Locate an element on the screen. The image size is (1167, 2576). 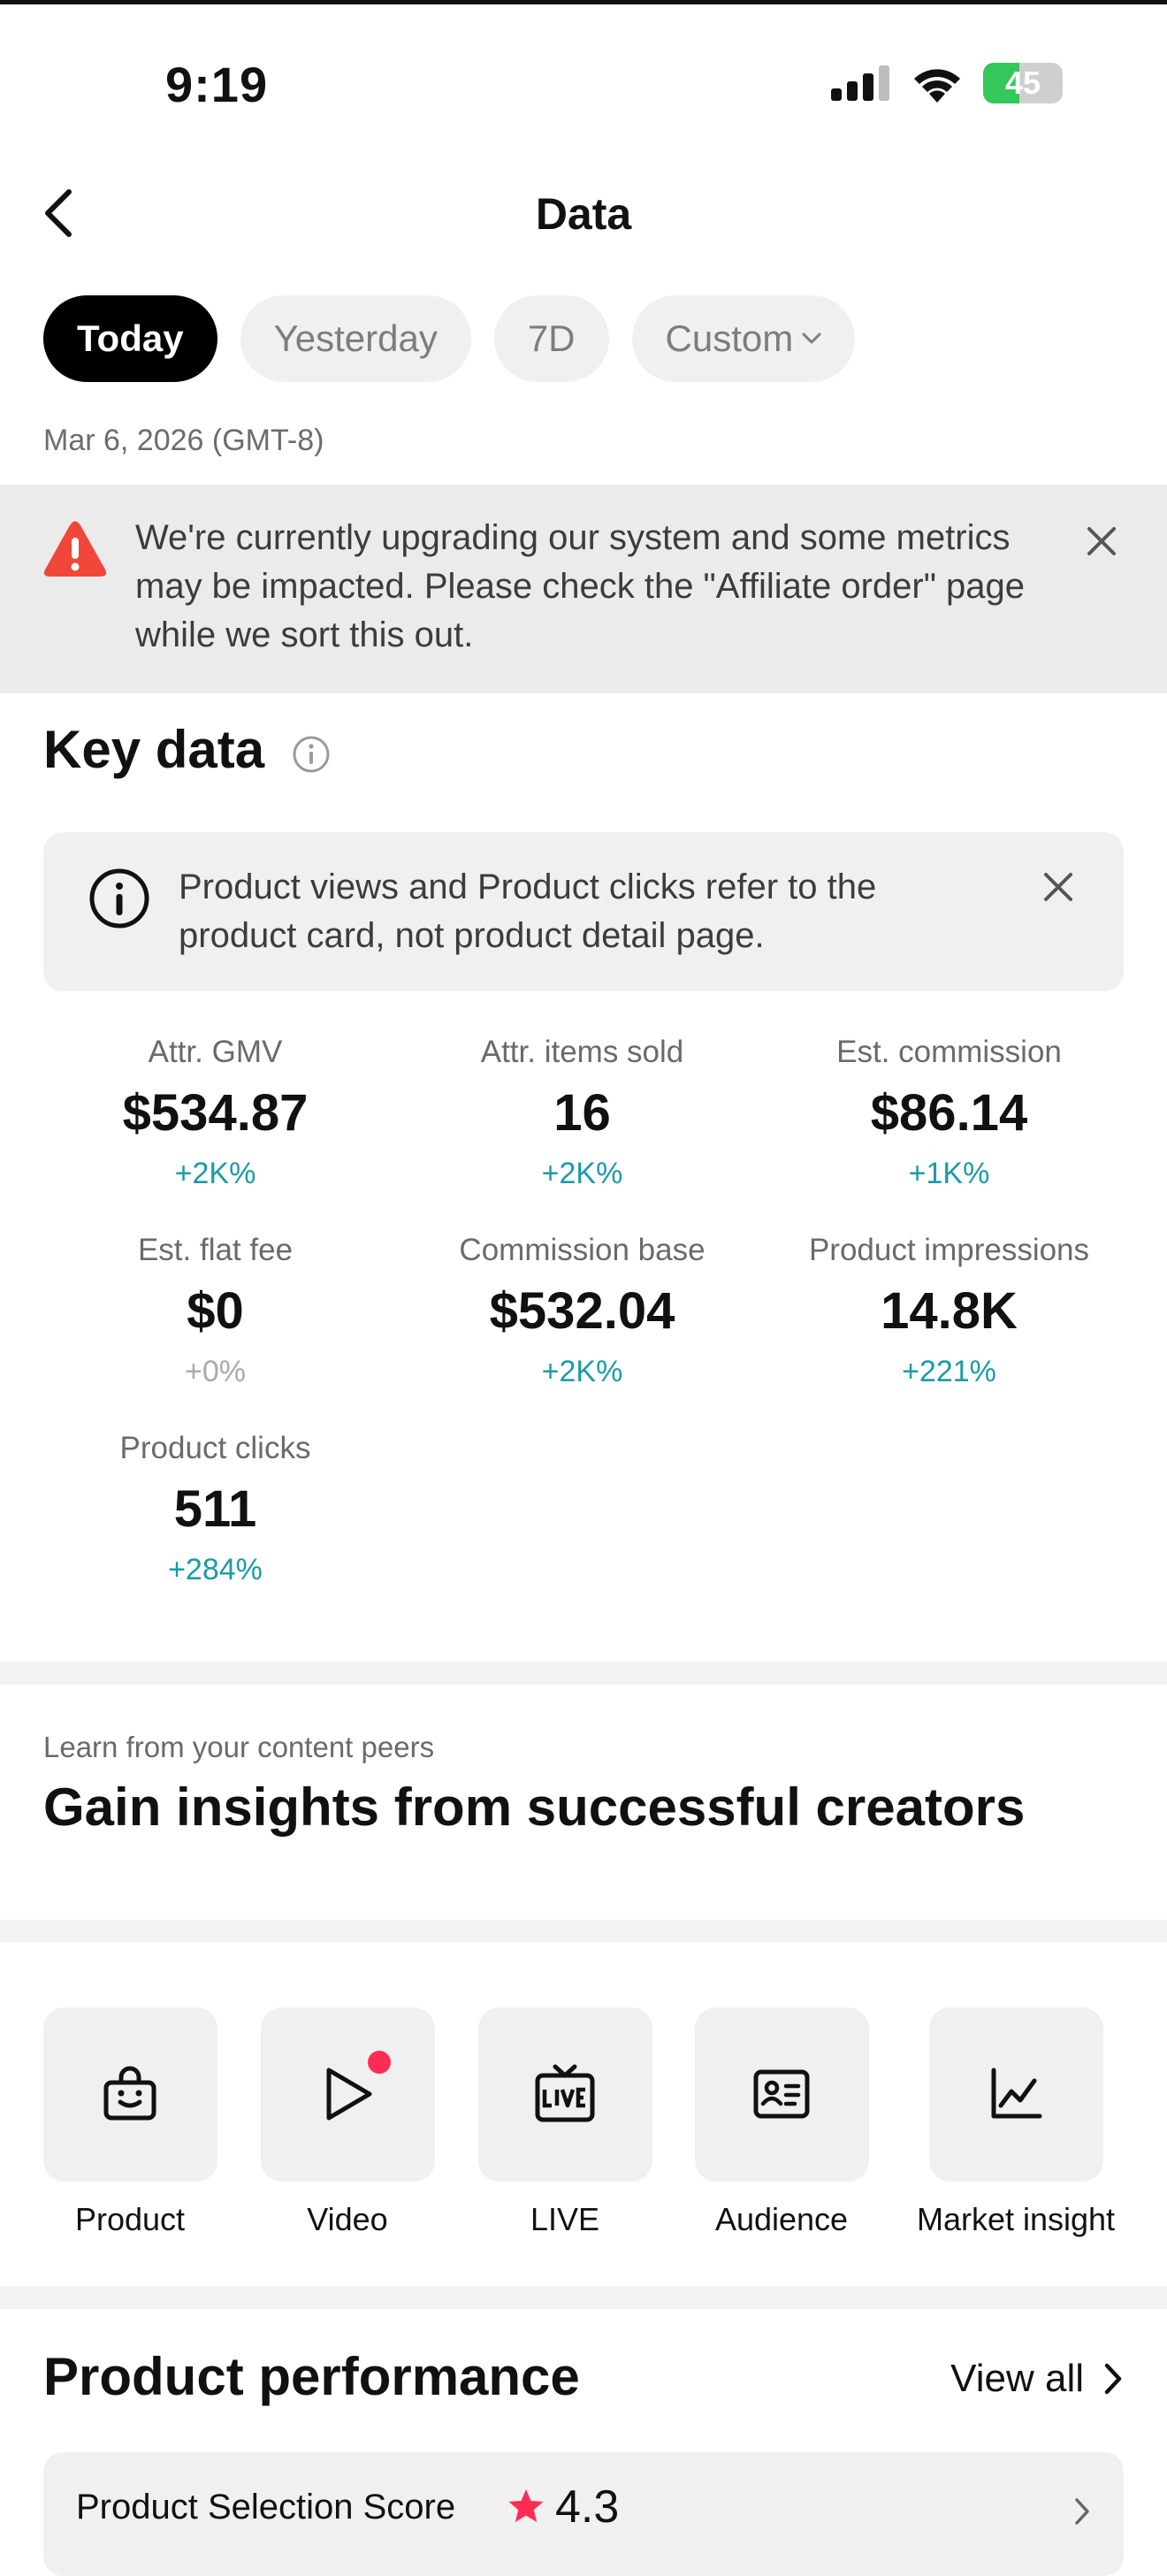
metric-value: 14.8K is located at coordinates (949, 1311).